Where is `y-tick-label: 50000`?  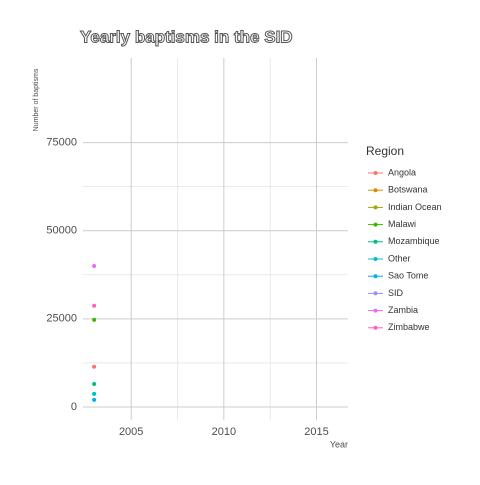 y-tick-label: 50000 is located at coordinates (61, 231).